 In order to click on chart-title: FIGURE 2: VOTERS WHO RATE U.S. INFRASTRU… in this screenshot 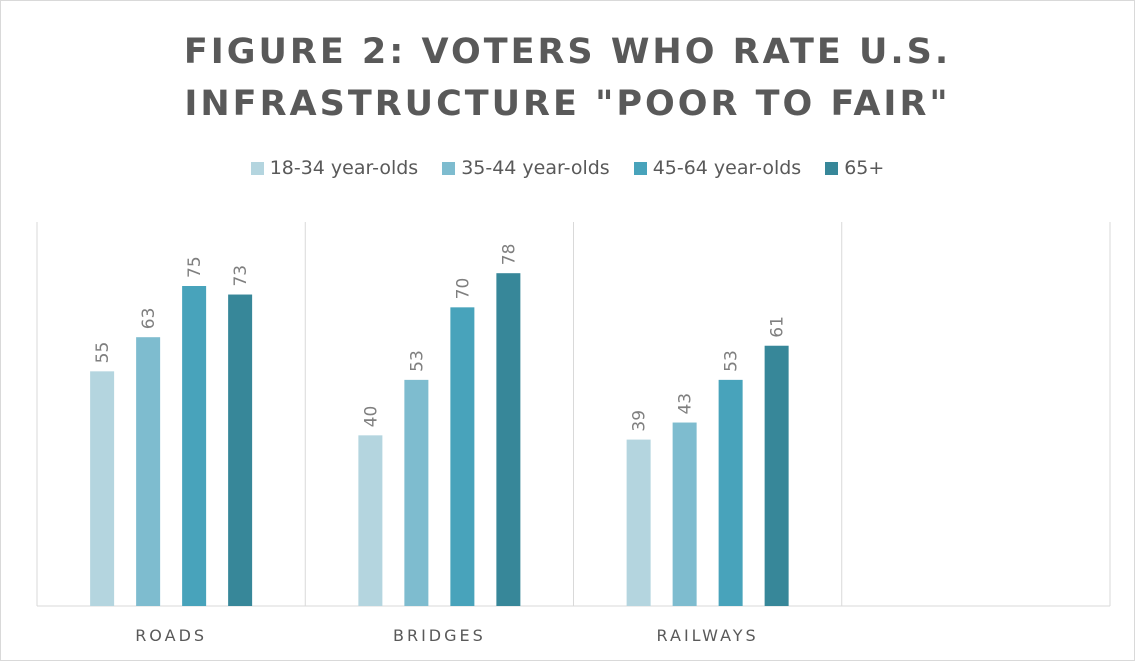, I will do `click(567, 78)`.